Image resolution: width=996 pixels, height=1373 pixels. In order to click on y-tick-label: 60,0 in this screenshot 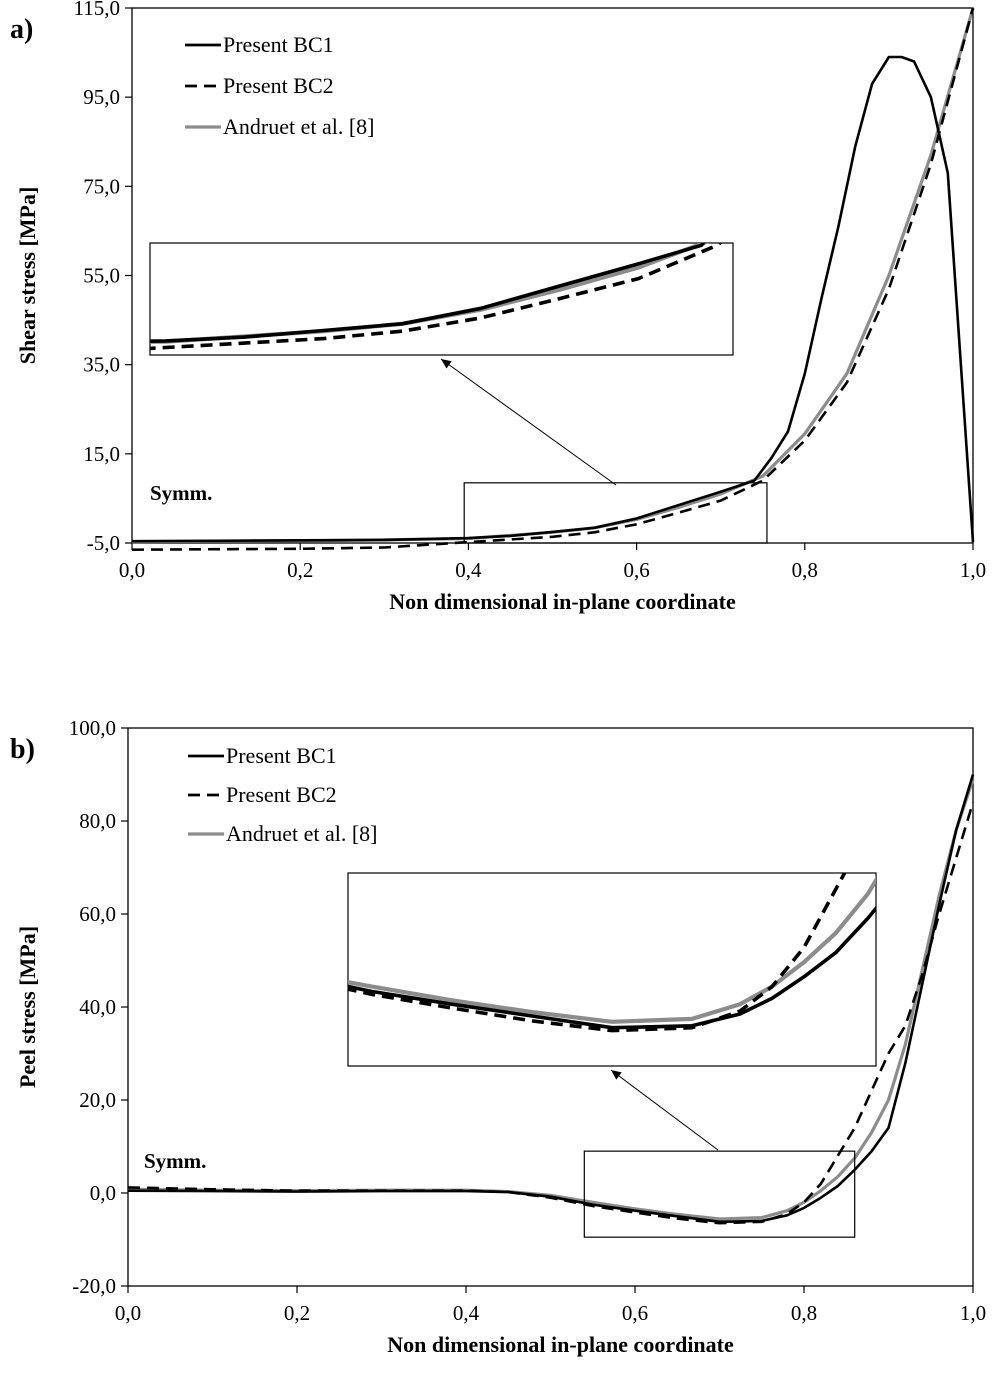, I will do `click(97, 914)`.